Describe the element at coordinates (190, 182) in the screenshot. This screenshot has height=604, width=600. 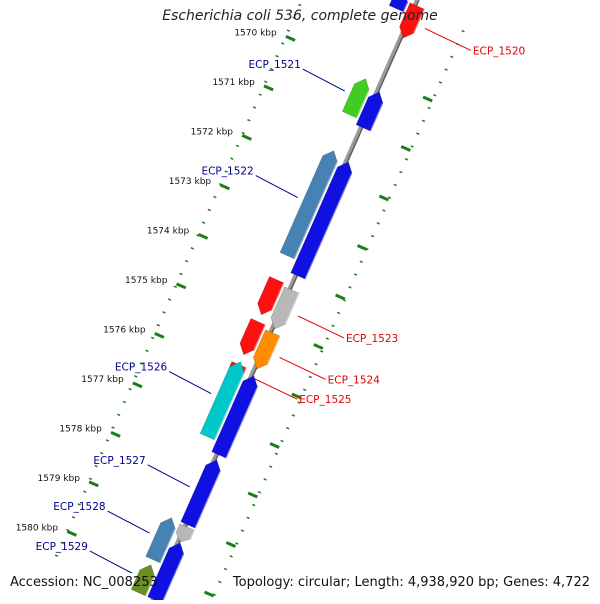
I see `kbp-tick-label: 1573 kbp` at that location.